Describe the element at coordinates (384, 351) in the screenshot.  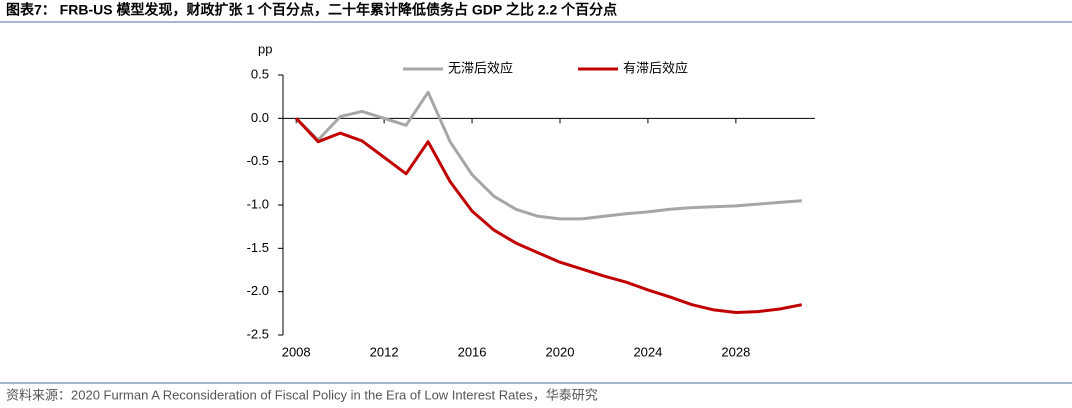
I see `x-tick-label: 2012` at that location.